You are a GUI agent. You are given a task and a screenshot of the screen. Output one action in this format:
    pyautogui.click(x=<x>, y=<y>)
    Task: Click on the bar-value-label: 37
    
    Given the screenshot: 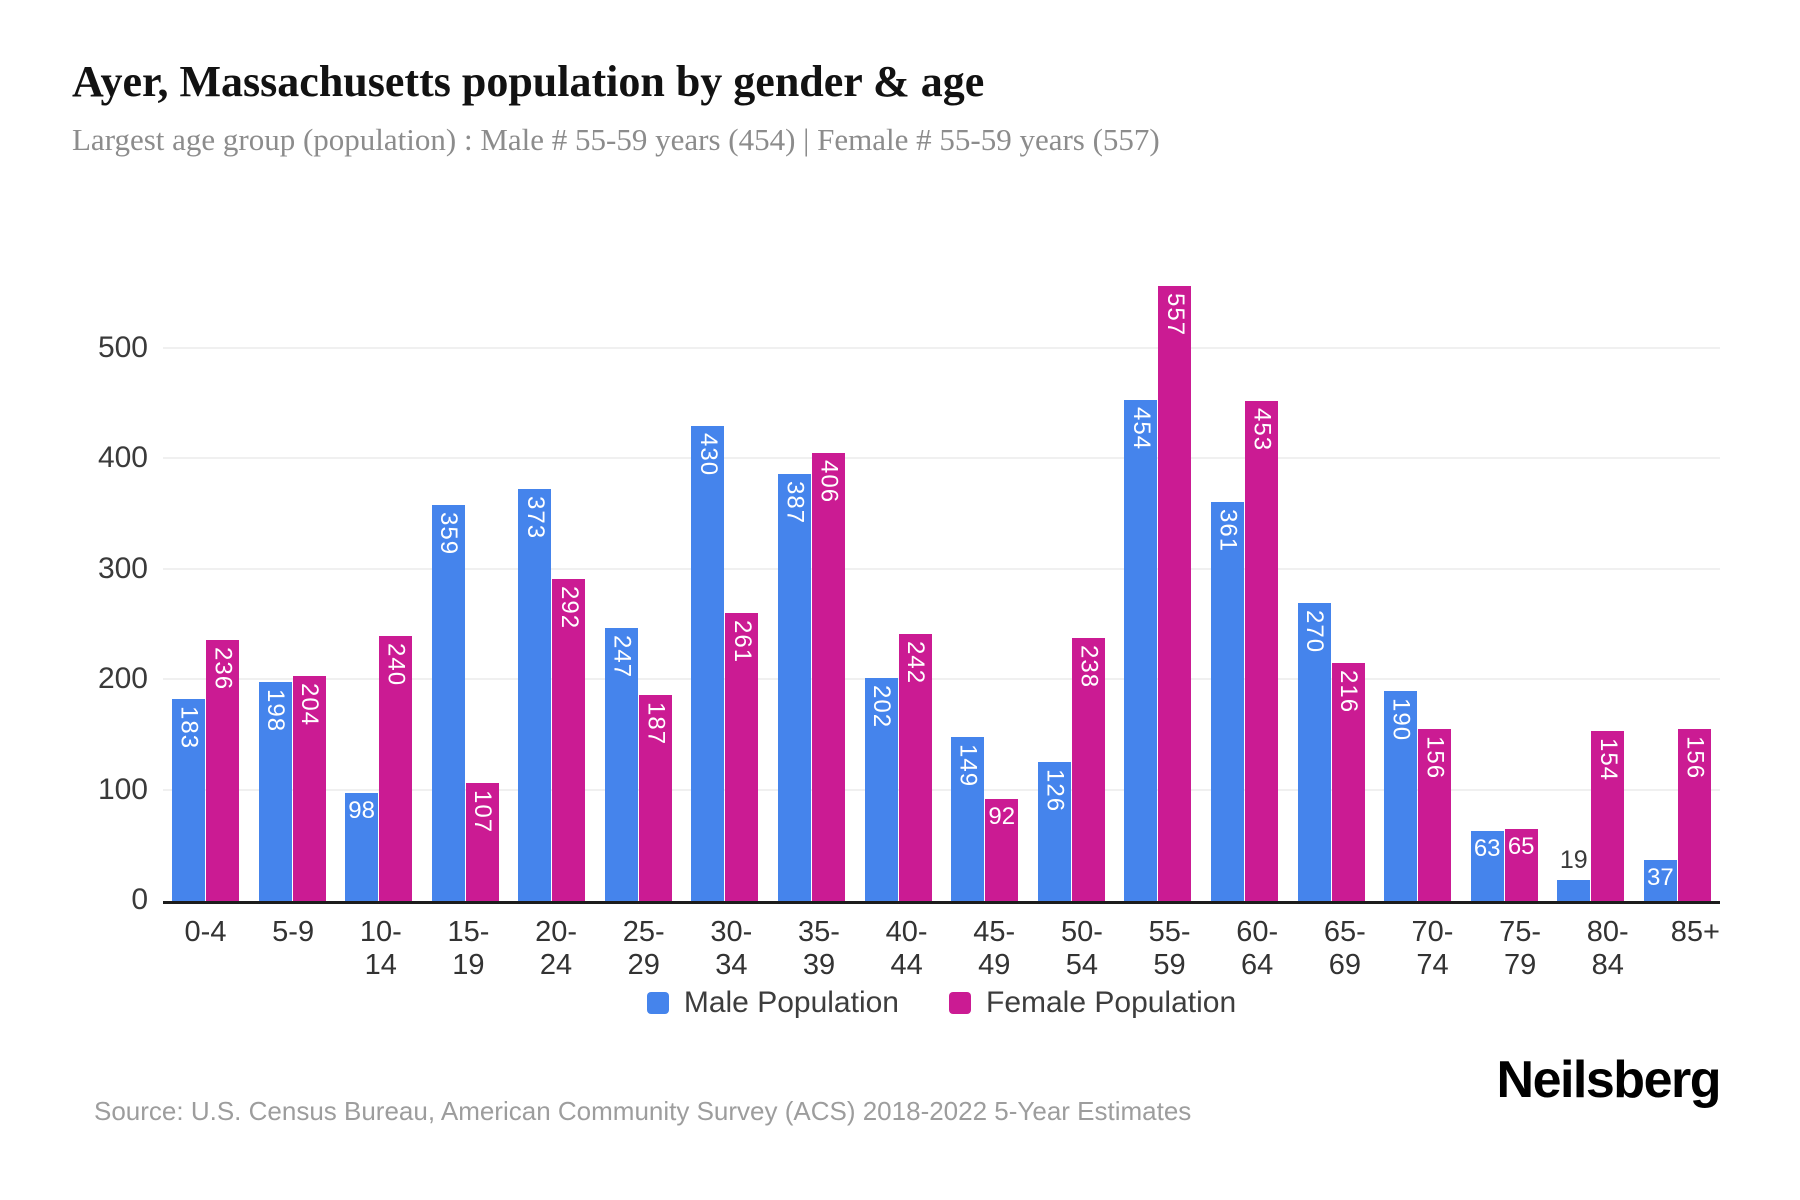 What is the action you would take?
    pyautogui.click(x=1660, y=877)
    